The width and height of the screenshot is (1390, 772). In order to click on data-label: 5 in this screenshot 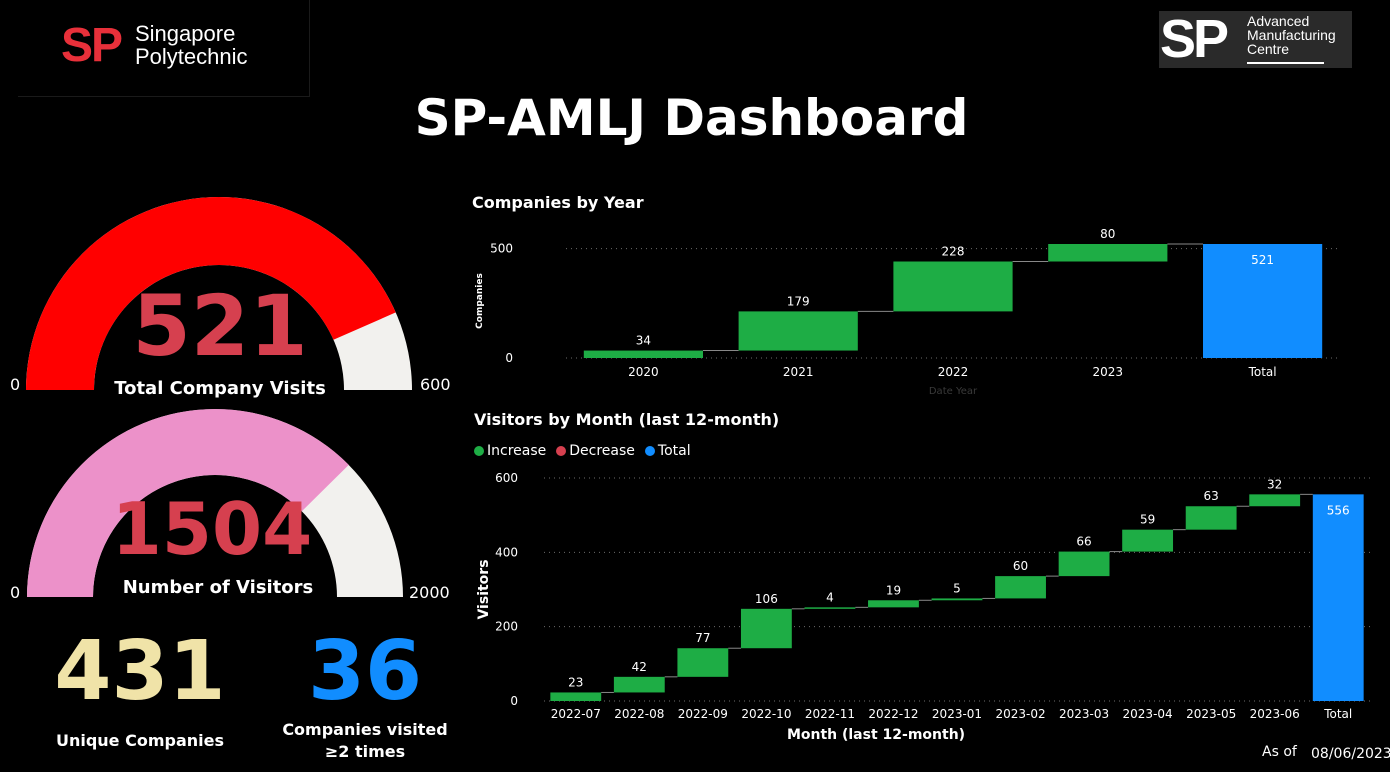, I will do `click(957, 588)`.